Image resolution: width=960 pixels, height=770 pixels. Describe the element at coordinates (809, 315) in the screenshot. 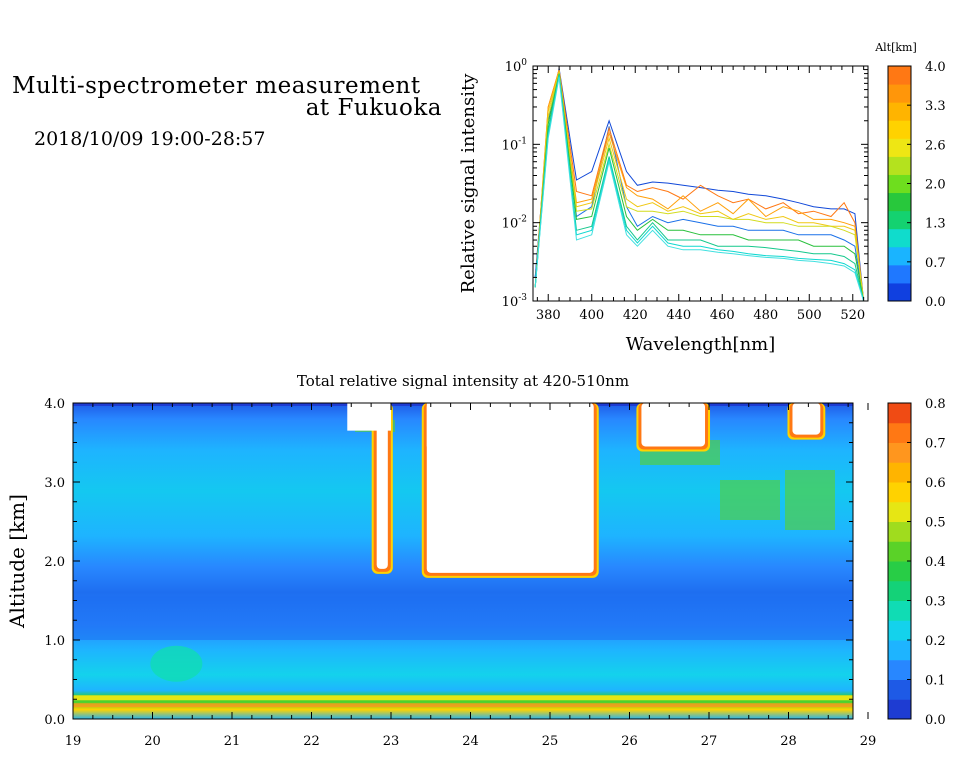

I see `x-tick-label: 500` at that location.